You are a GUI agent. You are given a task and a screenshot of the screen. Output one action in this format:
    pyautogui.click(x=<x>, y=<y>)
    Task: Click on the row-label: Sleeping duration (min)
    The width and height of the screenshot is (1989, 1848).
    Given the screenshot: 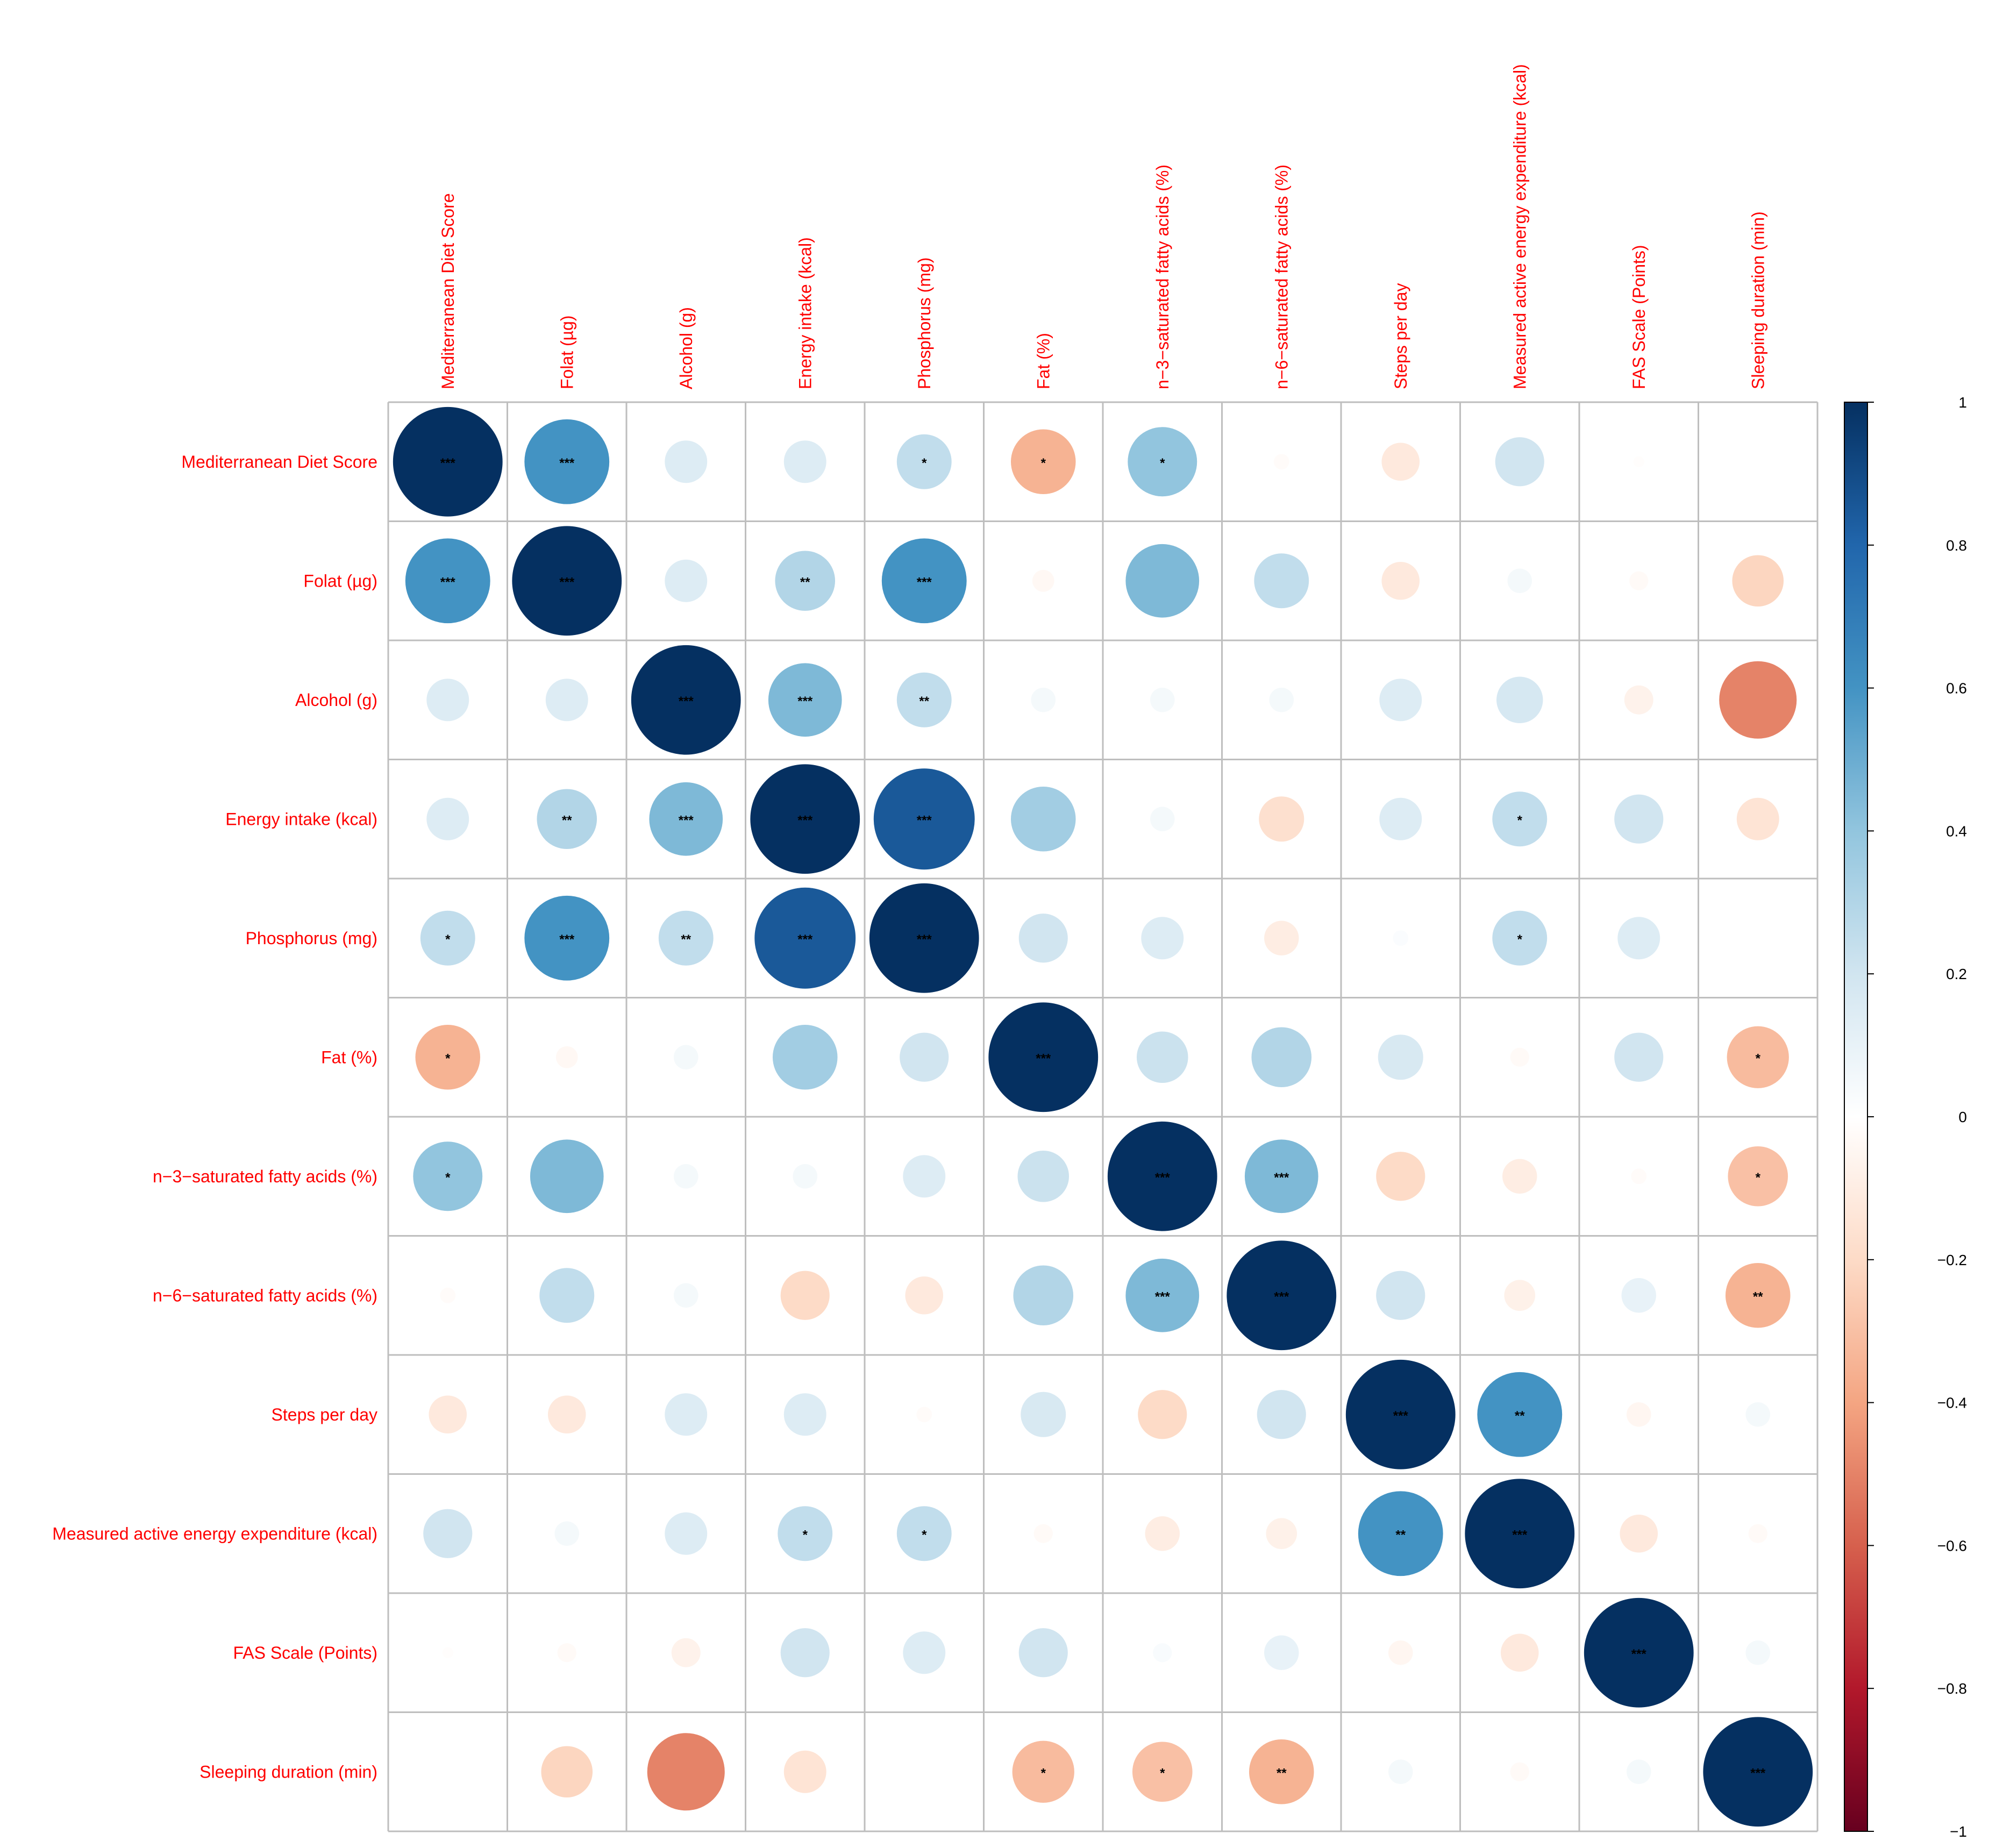 What is the action you would take?
    pyautogui.click(x=288, y=1771)
    